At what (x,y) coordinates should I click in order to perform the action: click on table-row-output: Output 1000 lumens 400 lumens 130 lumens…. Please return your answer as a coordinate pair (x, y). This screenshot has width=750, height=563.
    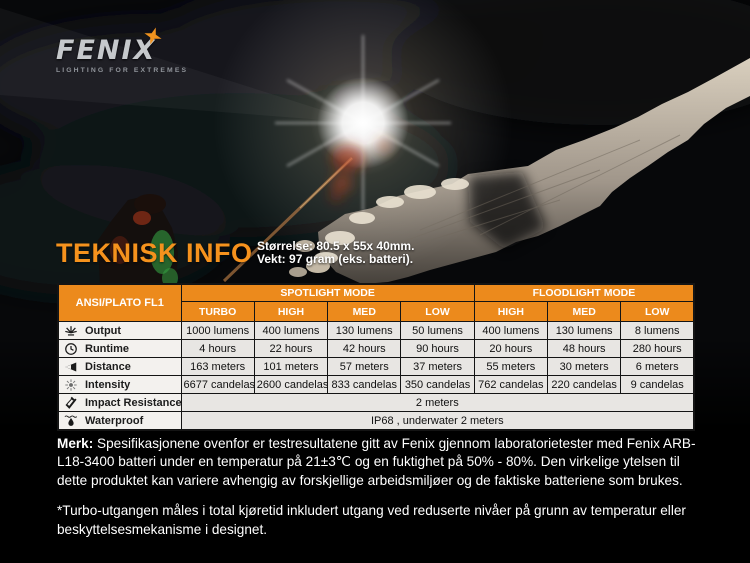
    Looking at the image, I should click on (376, 330).